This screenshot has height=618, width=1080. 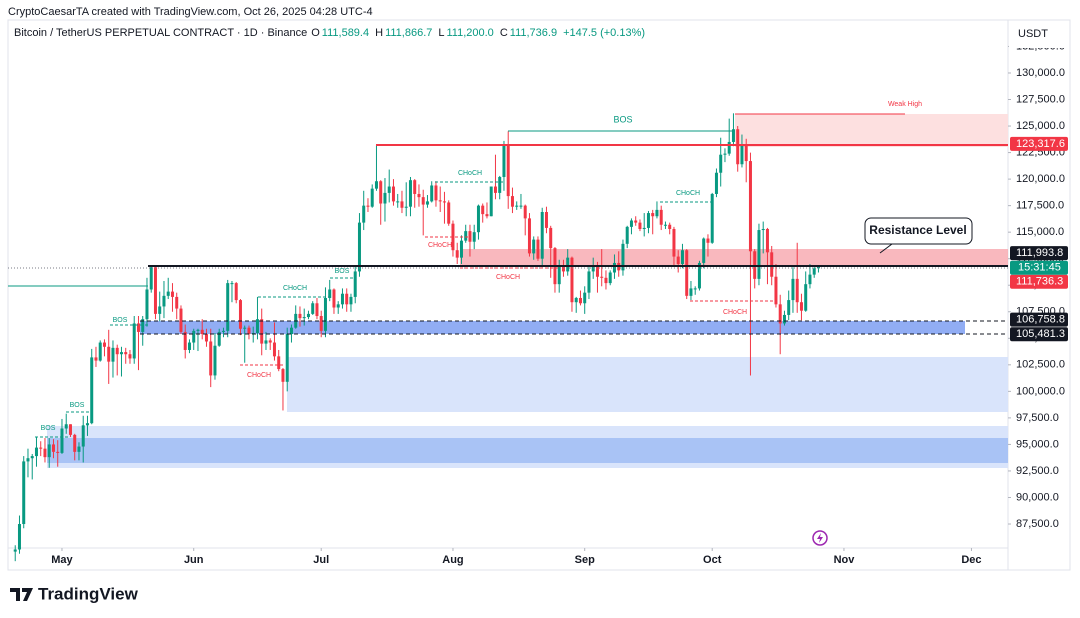 I want to click on countdown-label: 15:31:45, so click(x=1039, y=268).